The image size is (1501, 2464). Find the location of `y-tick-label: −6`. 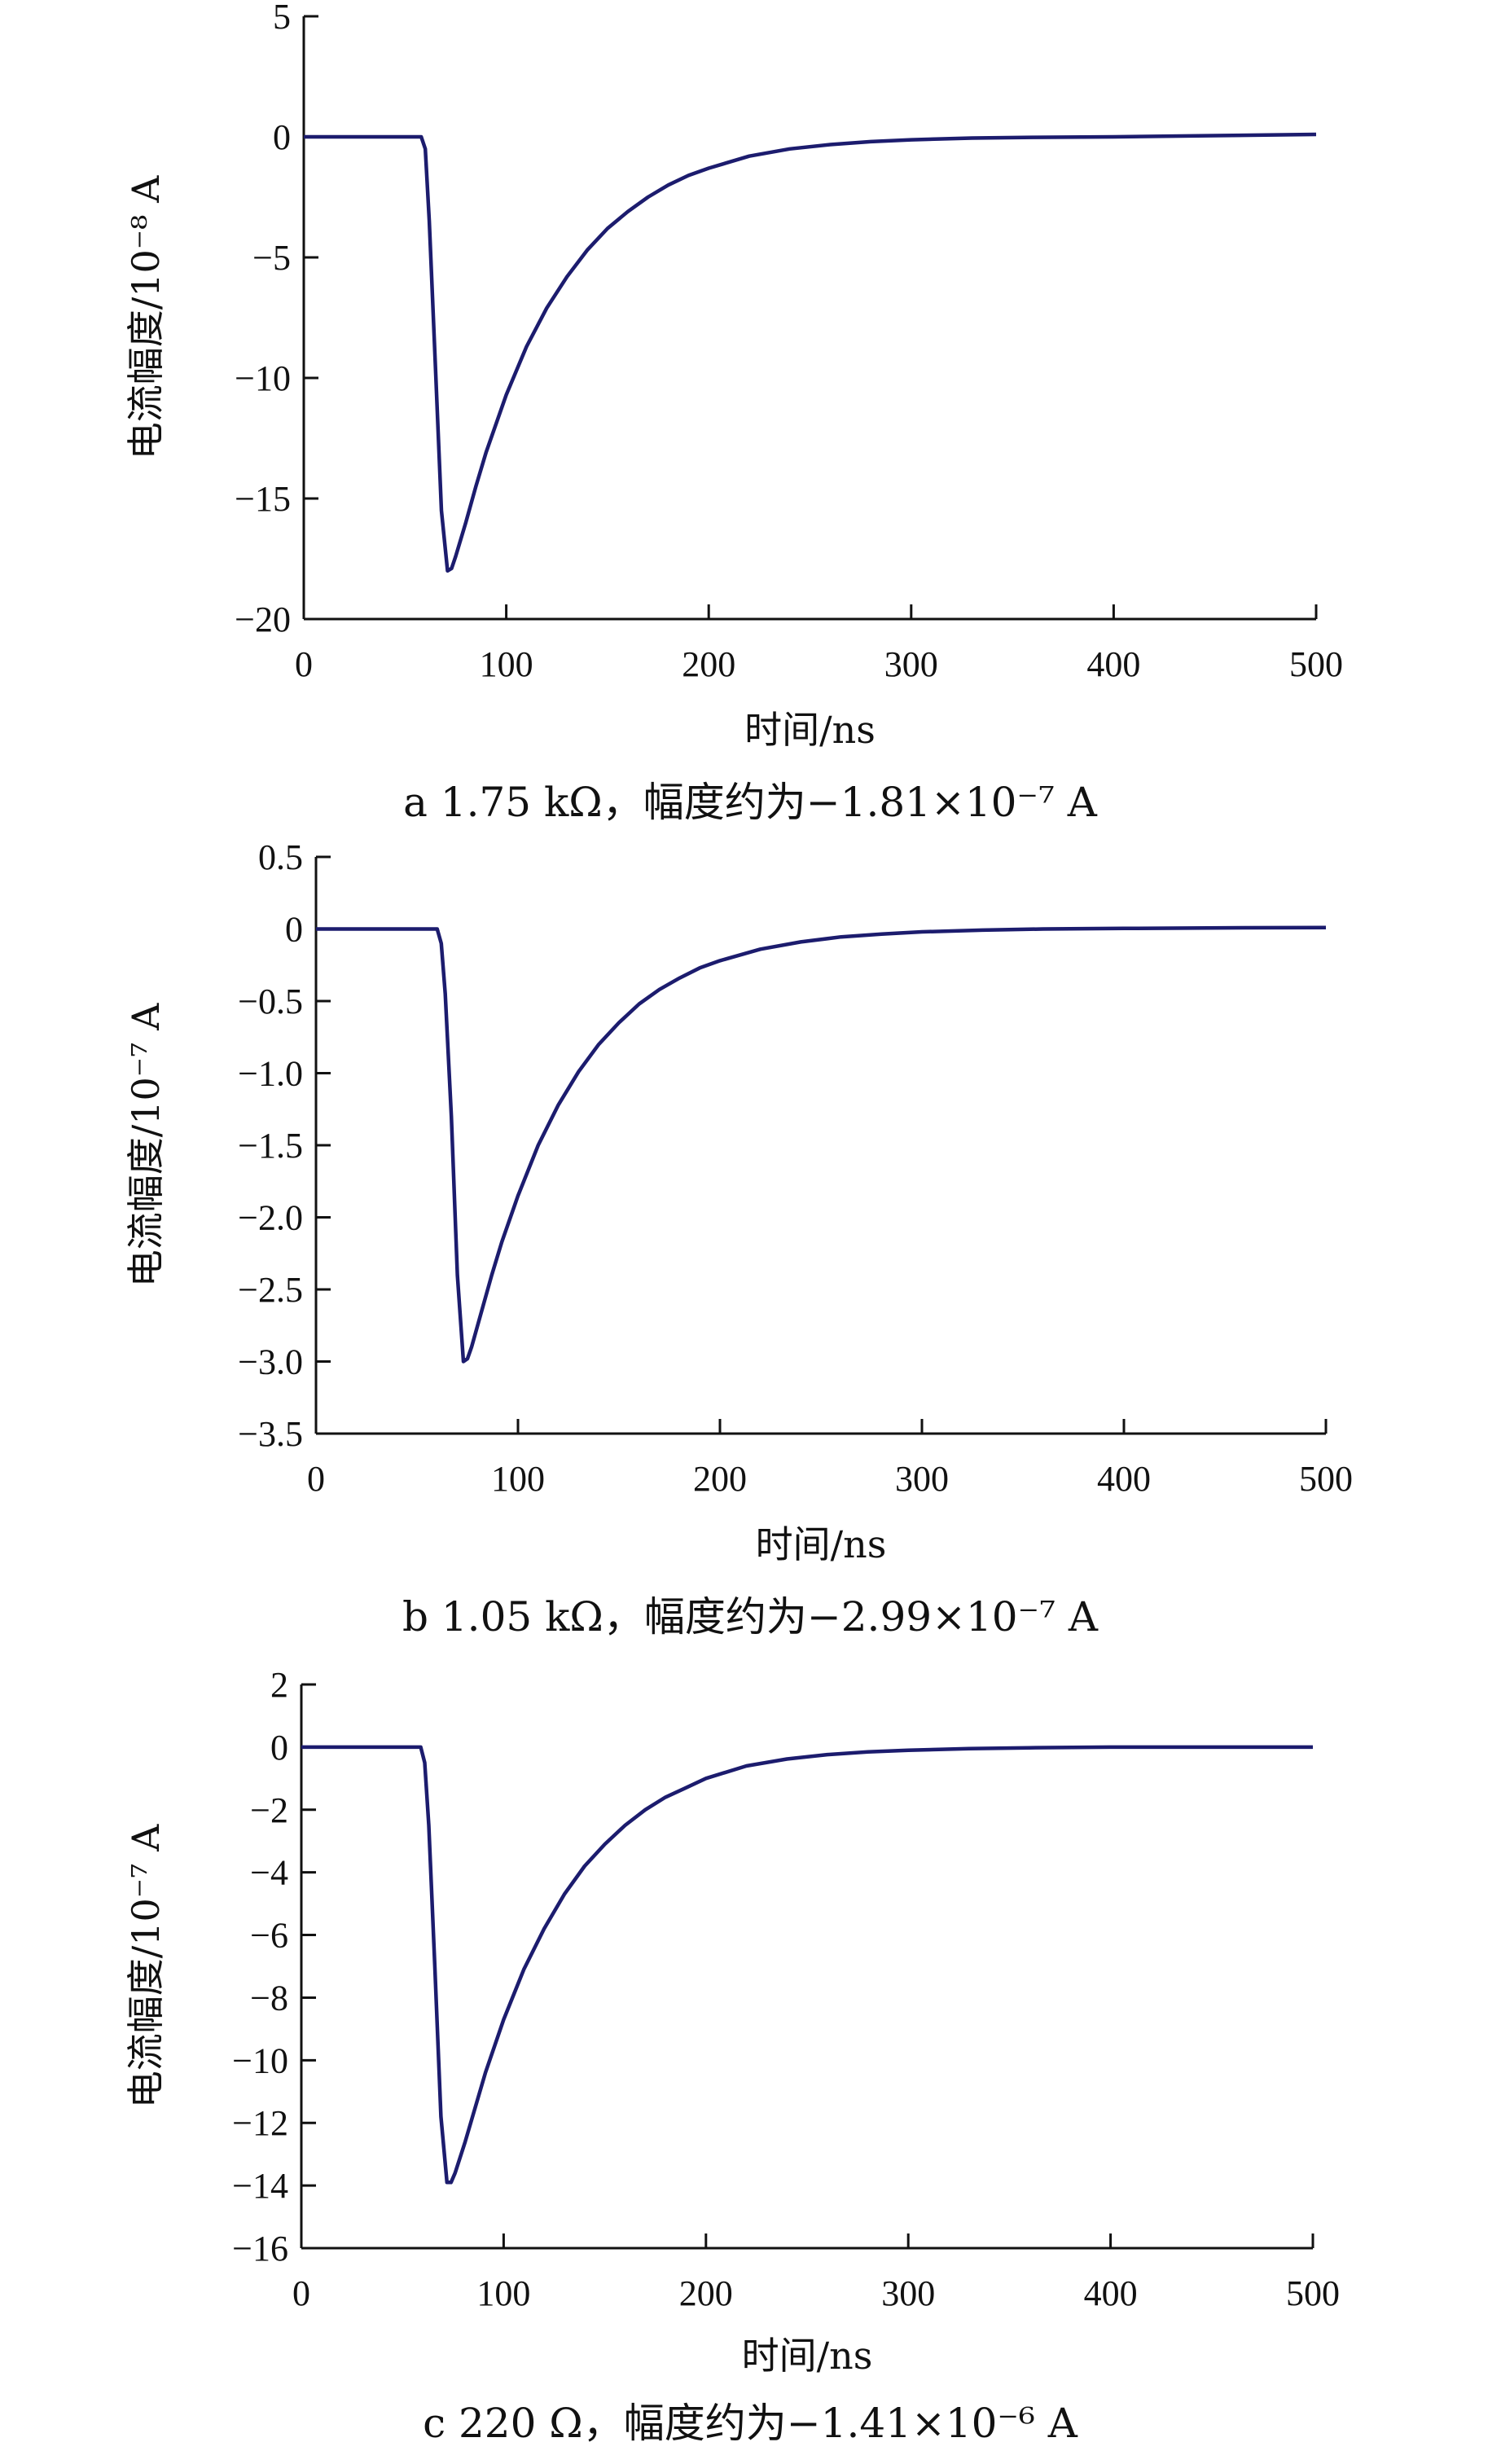

y-tick-label: −6 is located at coordinates (269, 1936).